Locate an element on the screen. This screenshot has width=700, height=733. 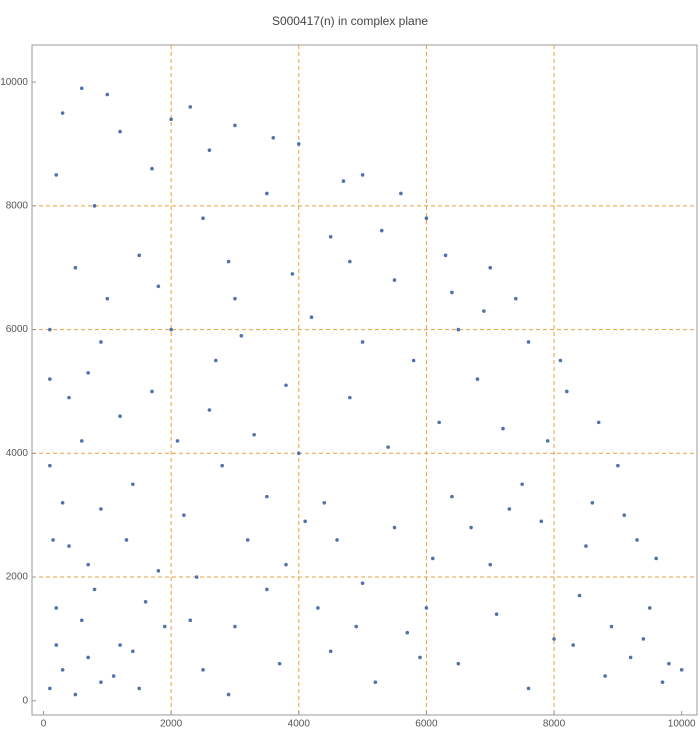
y-tick-label: 4000 is located at coordinates (17, 453).